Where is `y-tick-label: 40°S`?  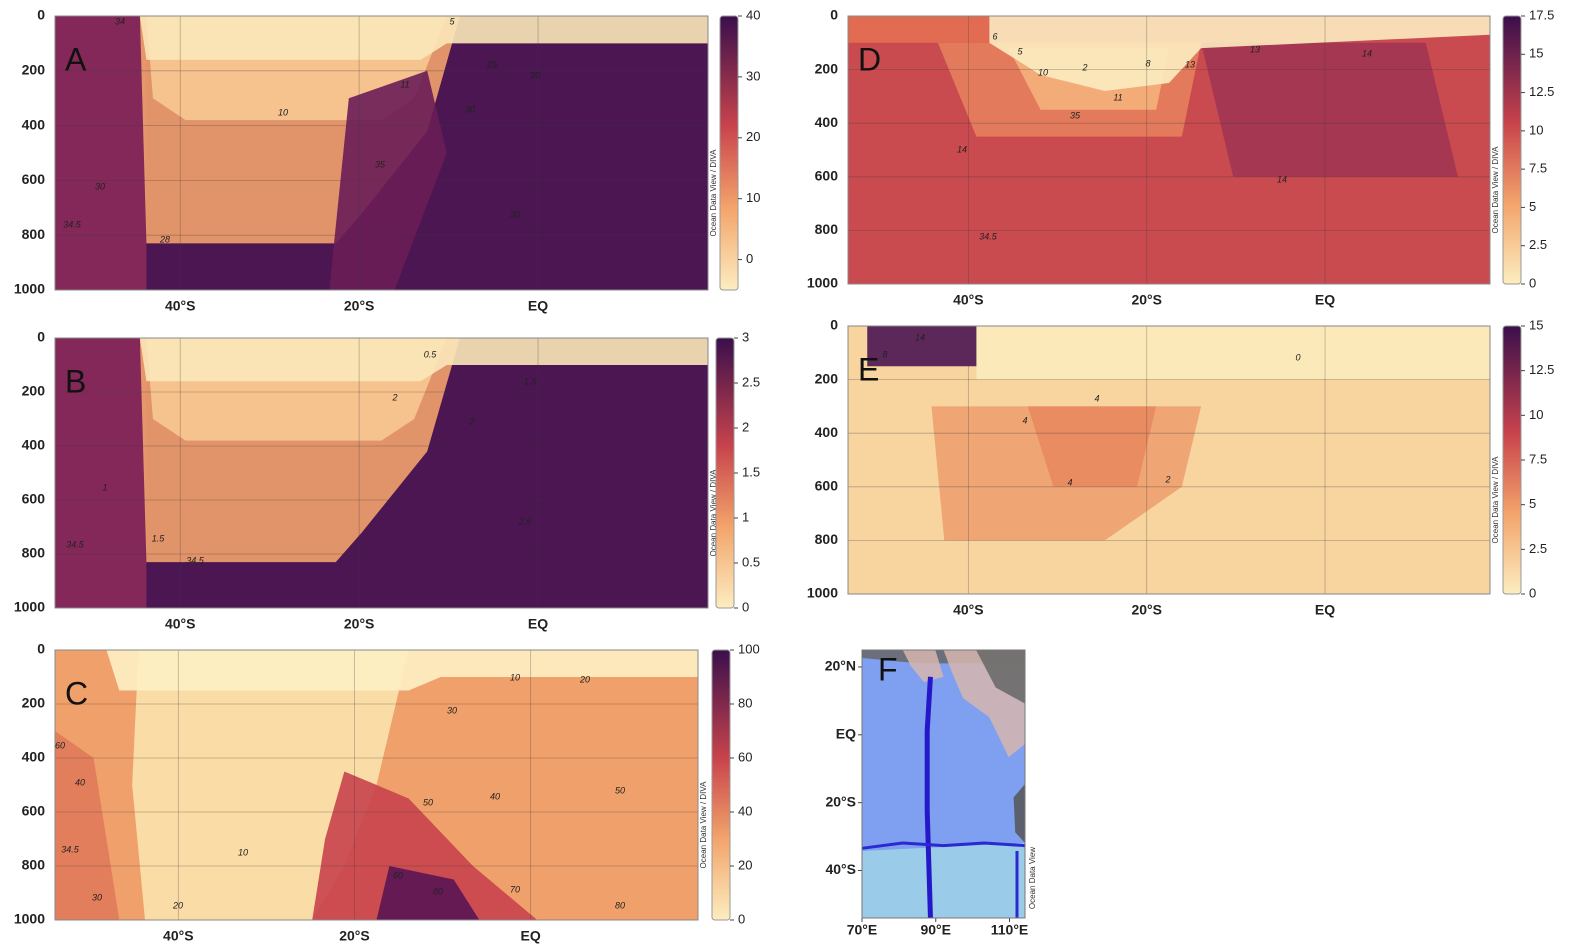 y-tick-label: 40°S is located at coordinates (840, 869).